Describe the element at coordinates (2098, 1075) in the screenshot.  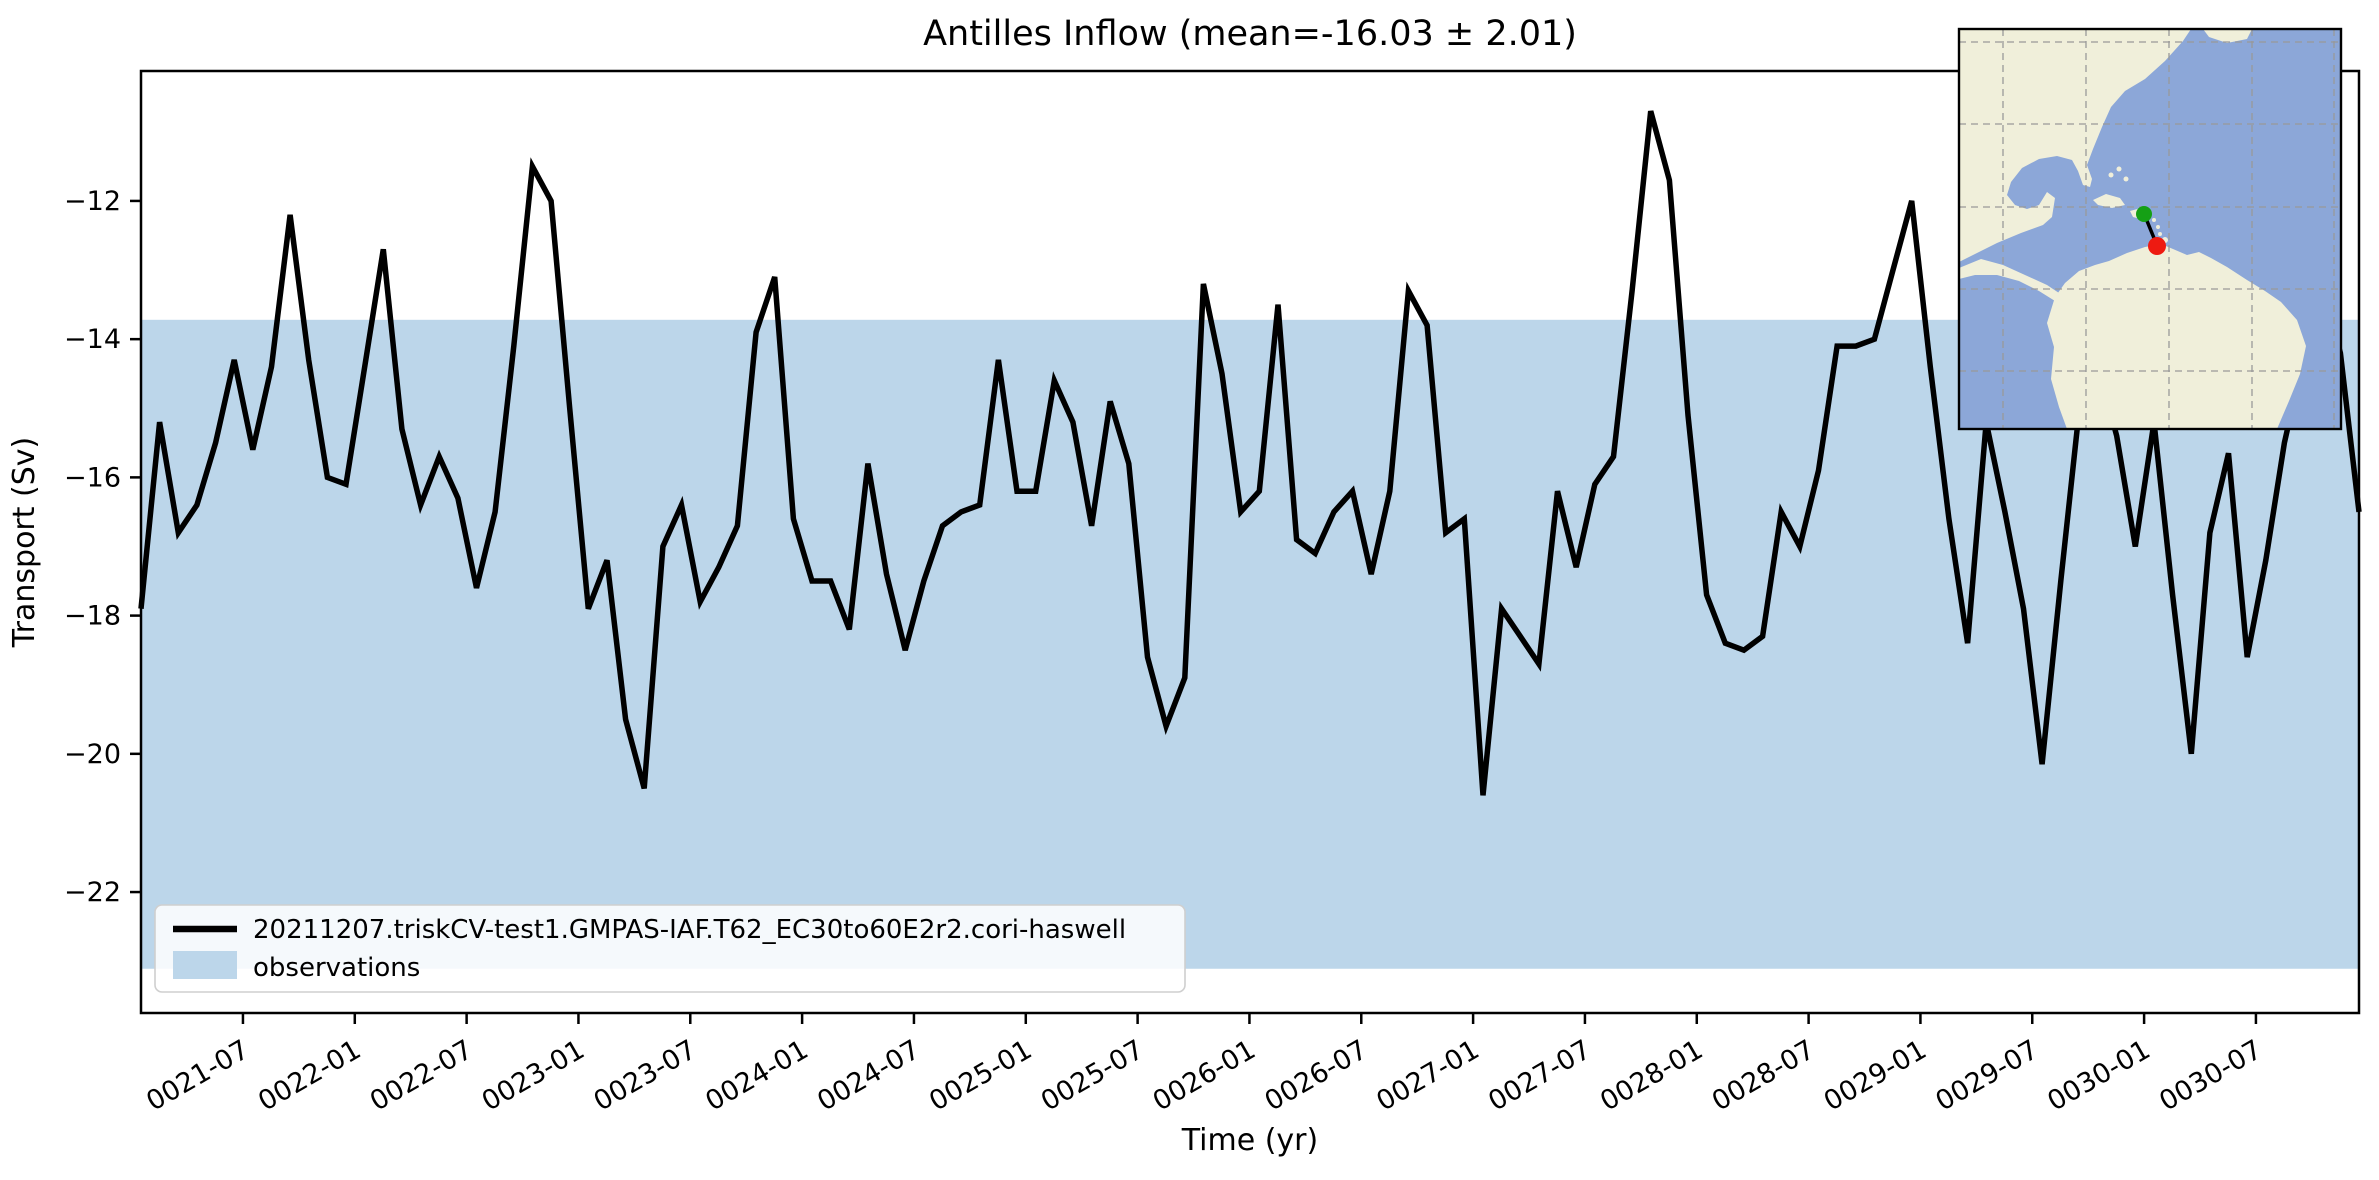
I see `x-tick-label: 0030-01` at that location.